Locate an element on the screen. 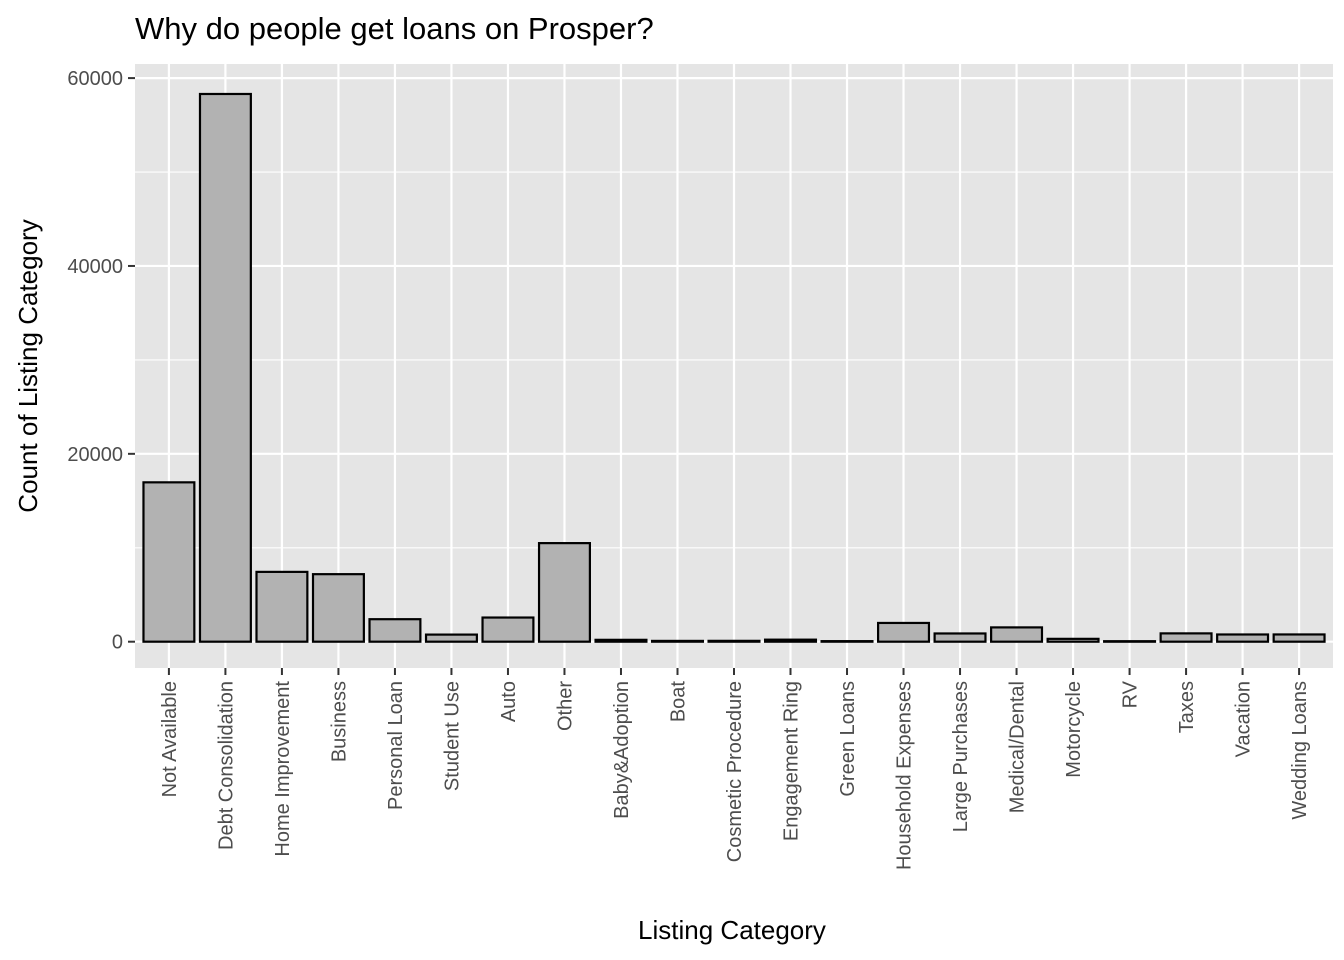  x-tick-label: Other is located at coordinates (565, 706).